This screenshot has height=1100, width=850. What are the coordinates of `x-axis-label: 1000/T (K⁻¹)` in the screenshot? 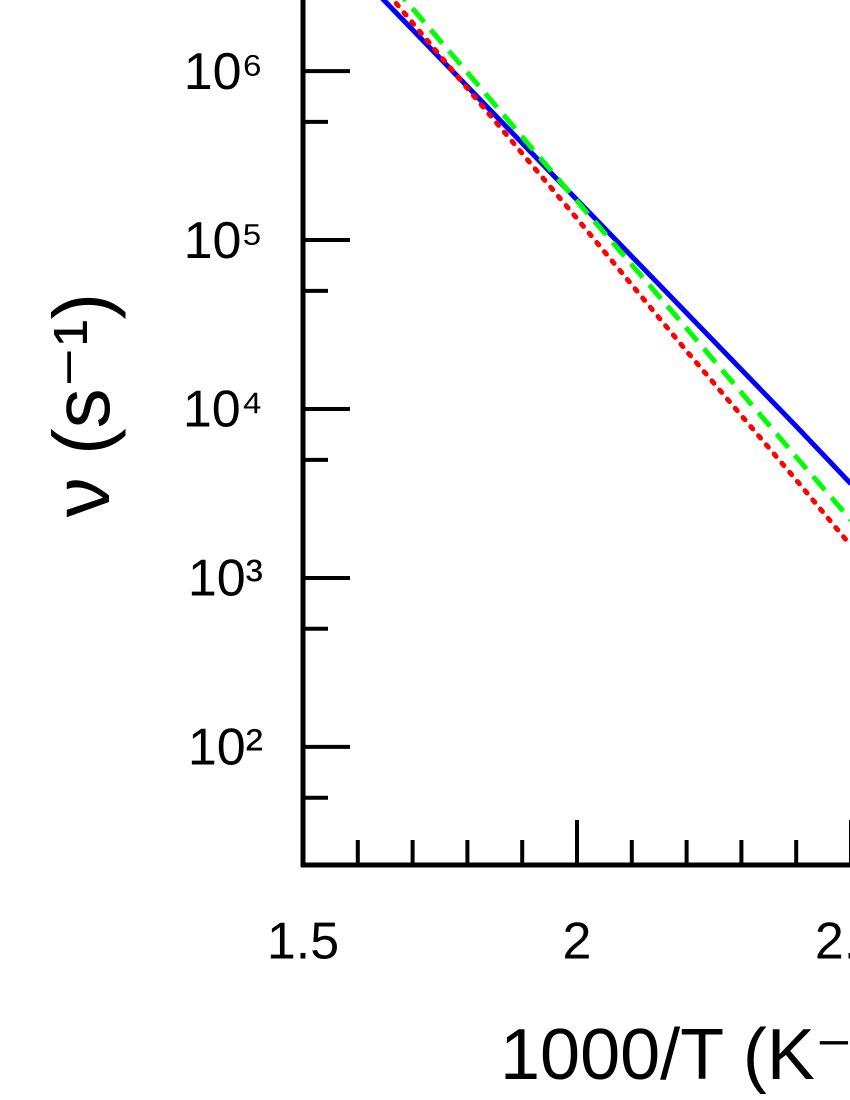 It's located at (675, 1055).